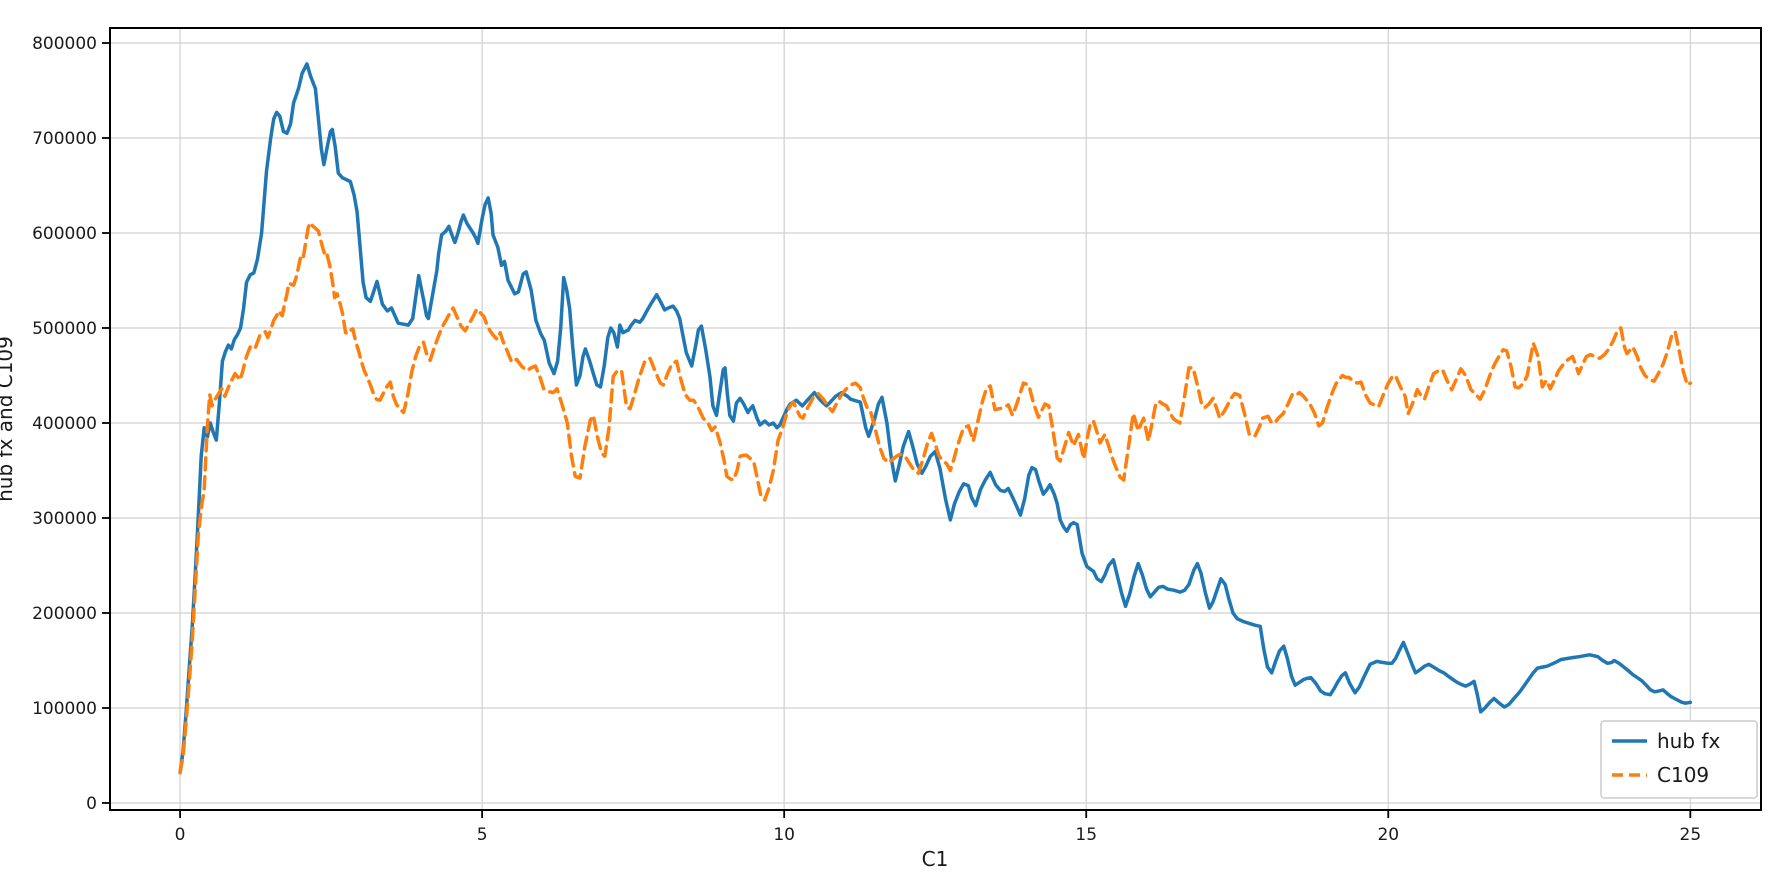  Describe the element at coordinates (180, 835) in the screenshot. I see `x-tick-label: 0` at that location.